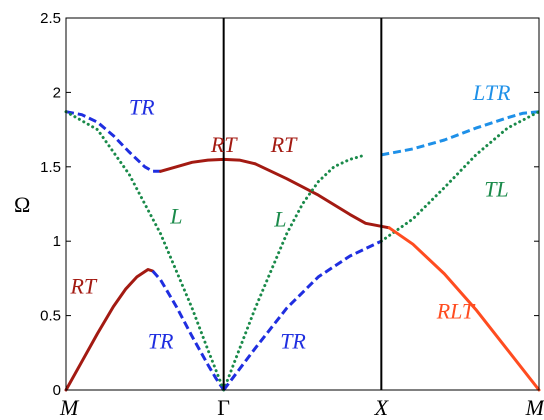 The width and height of the screenshot is (544, 420). What do you see at coordinates (109, 330) in the screenshot?
I see `series-1-line` at bounding box center [109, 330].